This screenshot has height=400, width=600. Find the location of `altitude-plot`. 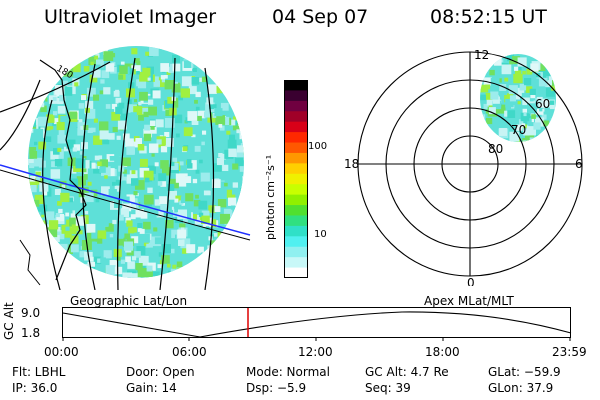

altitude-plot is located at coordinates (317, 324).